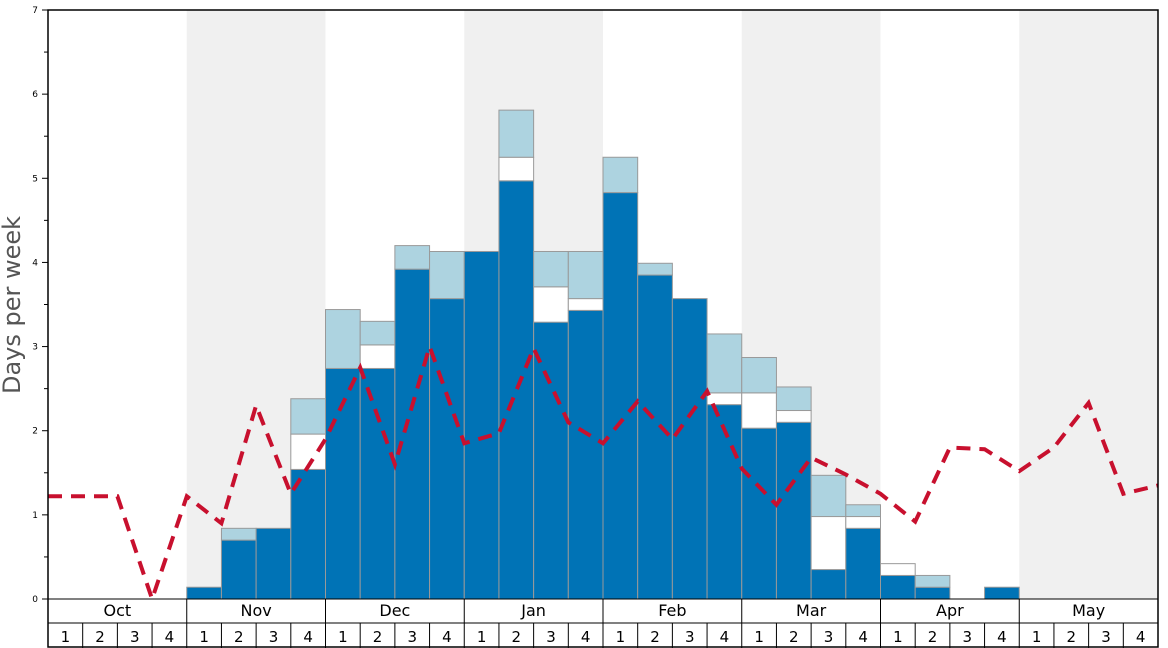 The width and height of the screenshot is (1168, 648). Describe the element at coordinates (35, 432) in the screenshot. I see `y-tick-label: 2` at that location.